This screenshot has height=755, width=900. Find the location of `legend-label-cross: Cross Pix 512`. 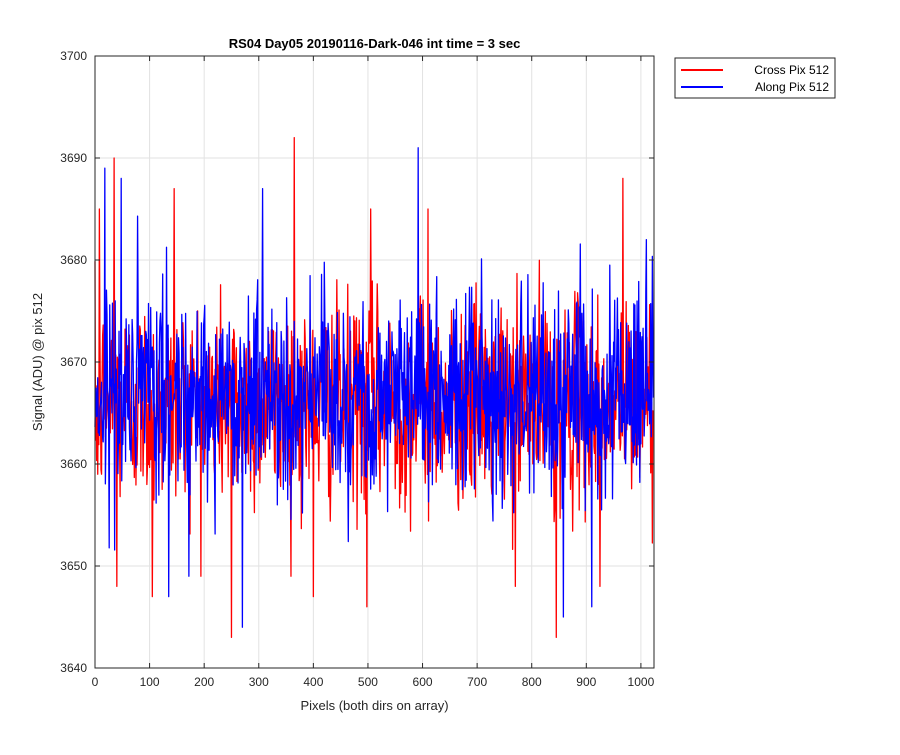

legend-label-cross: Cross Pix 512 is located at coordinates (791, 70).